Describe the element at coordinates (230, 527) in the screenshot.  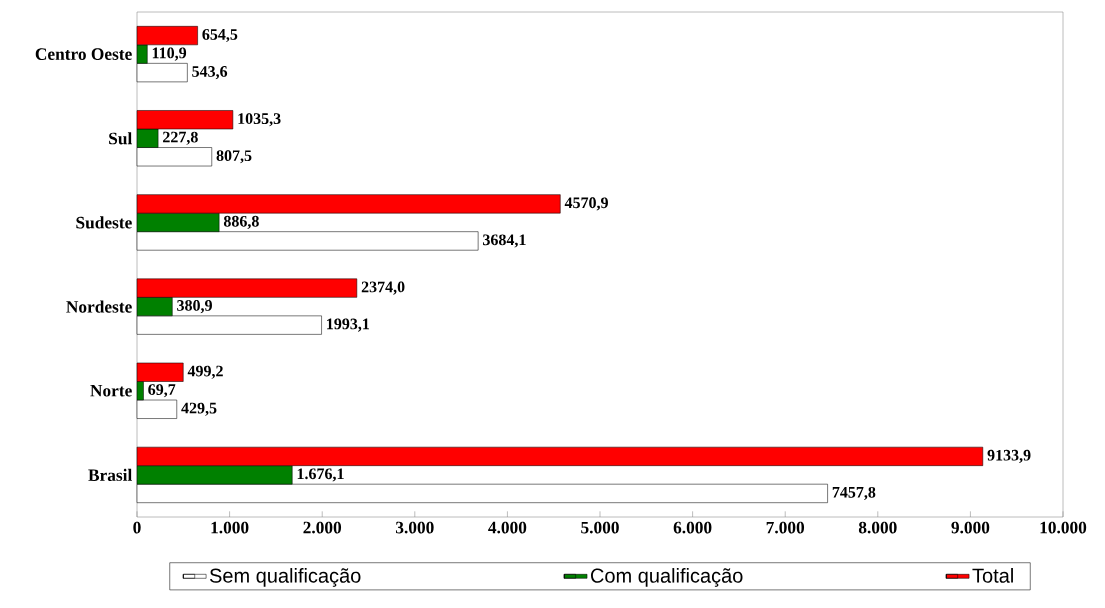
I see `x-tick-label: 1.000` at that location.